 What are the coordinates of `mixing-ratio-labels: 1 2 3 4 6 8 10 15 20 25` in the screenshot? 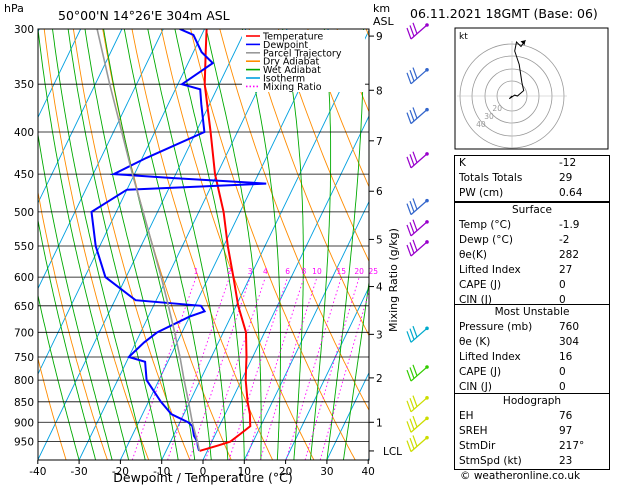 It's located at (286, 271).